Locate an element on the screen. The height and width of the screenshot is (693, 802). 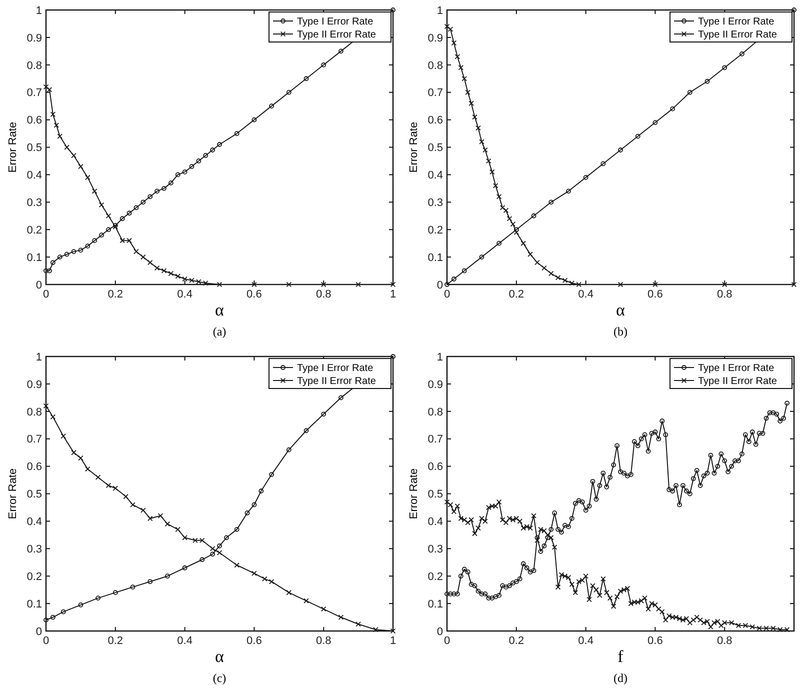
text: (d) is located at coordinates (621, 678).